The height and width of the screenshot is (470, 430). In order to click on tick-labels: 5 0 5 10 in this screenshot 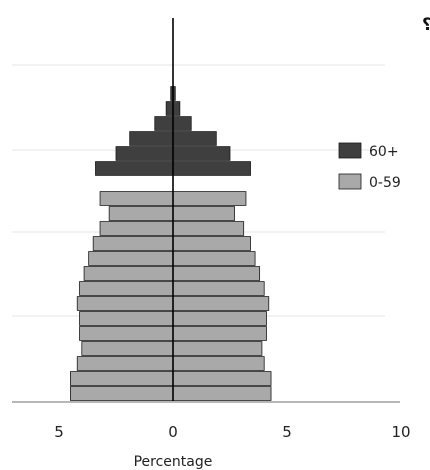, I will do `click(232, 432)`.